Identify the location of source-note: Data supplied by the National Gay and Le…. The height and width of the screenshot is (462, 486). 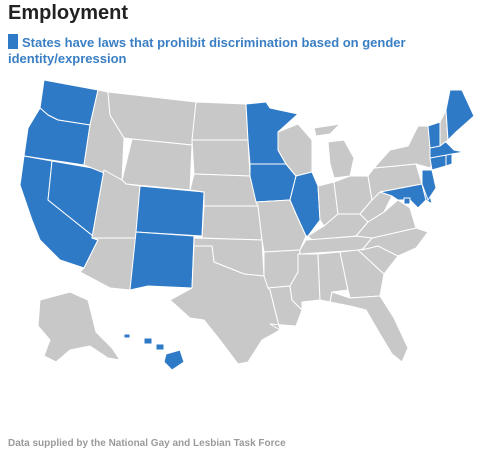
(147, 443).